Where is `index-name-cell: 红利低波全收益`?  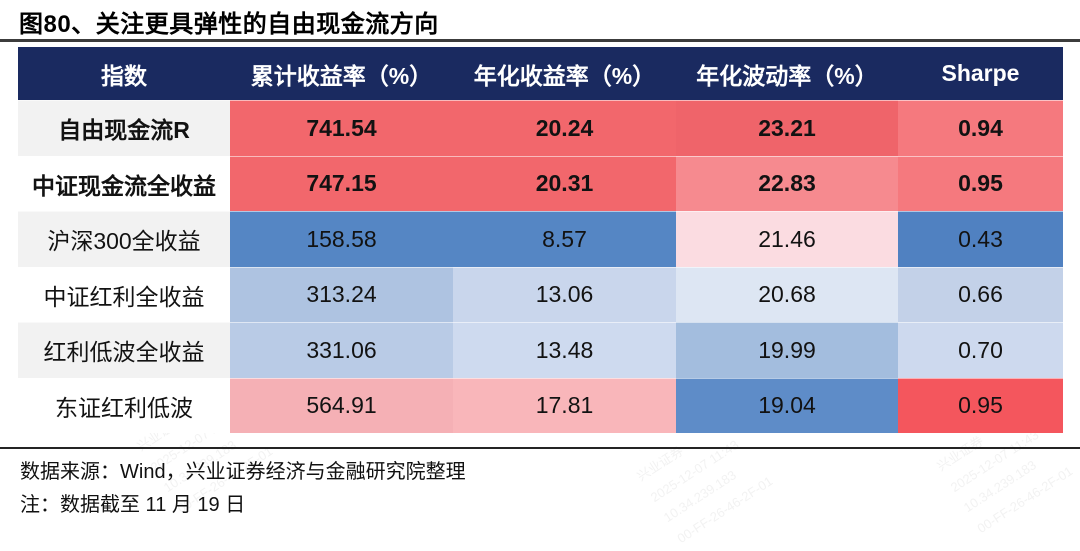 index-name-cell: 红利低波全收益 is located at coordinates (124, 350).